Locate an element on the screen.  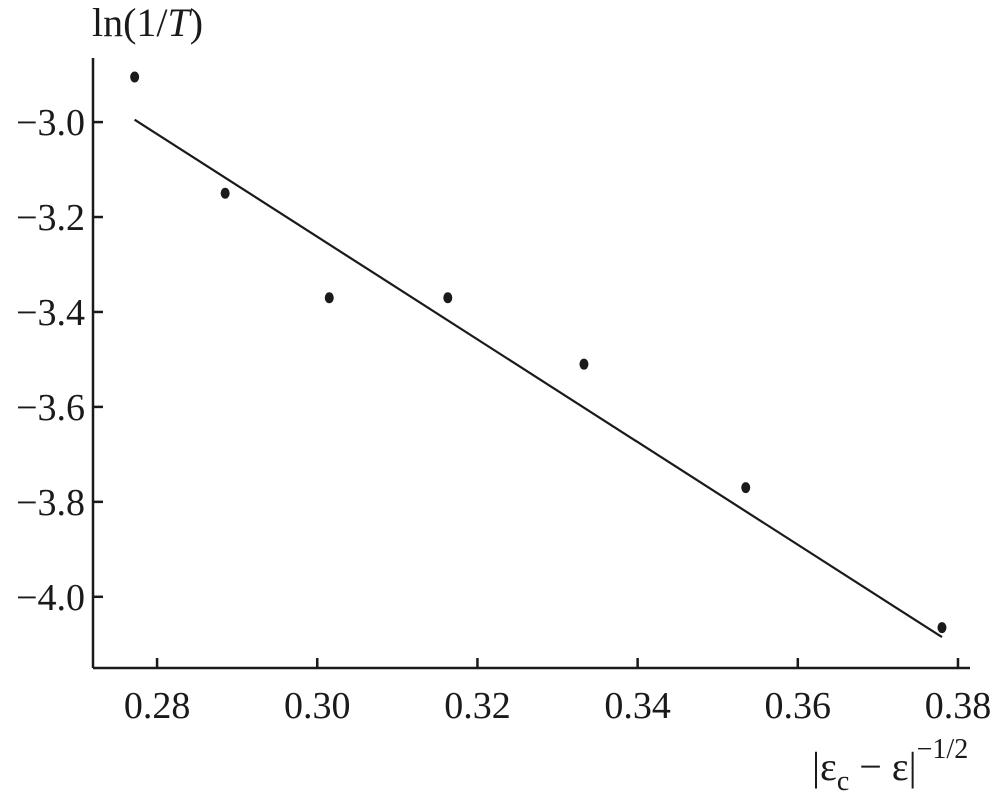
y-tick-label: −4.0 is located at coordinates (50, 598).